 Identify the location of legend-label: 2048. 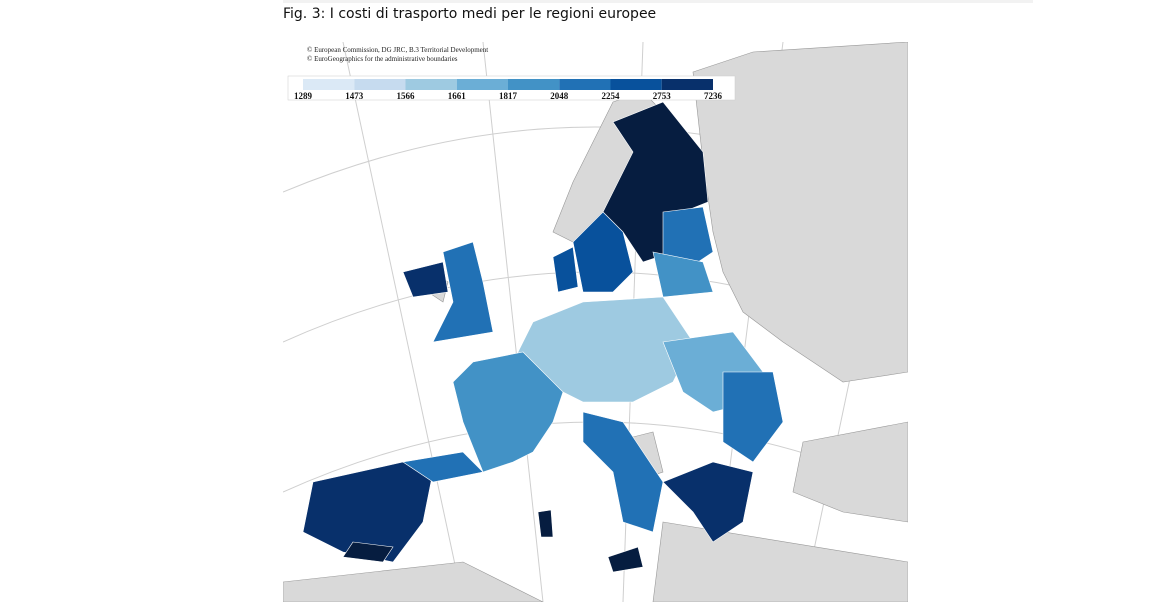
(559, 96).